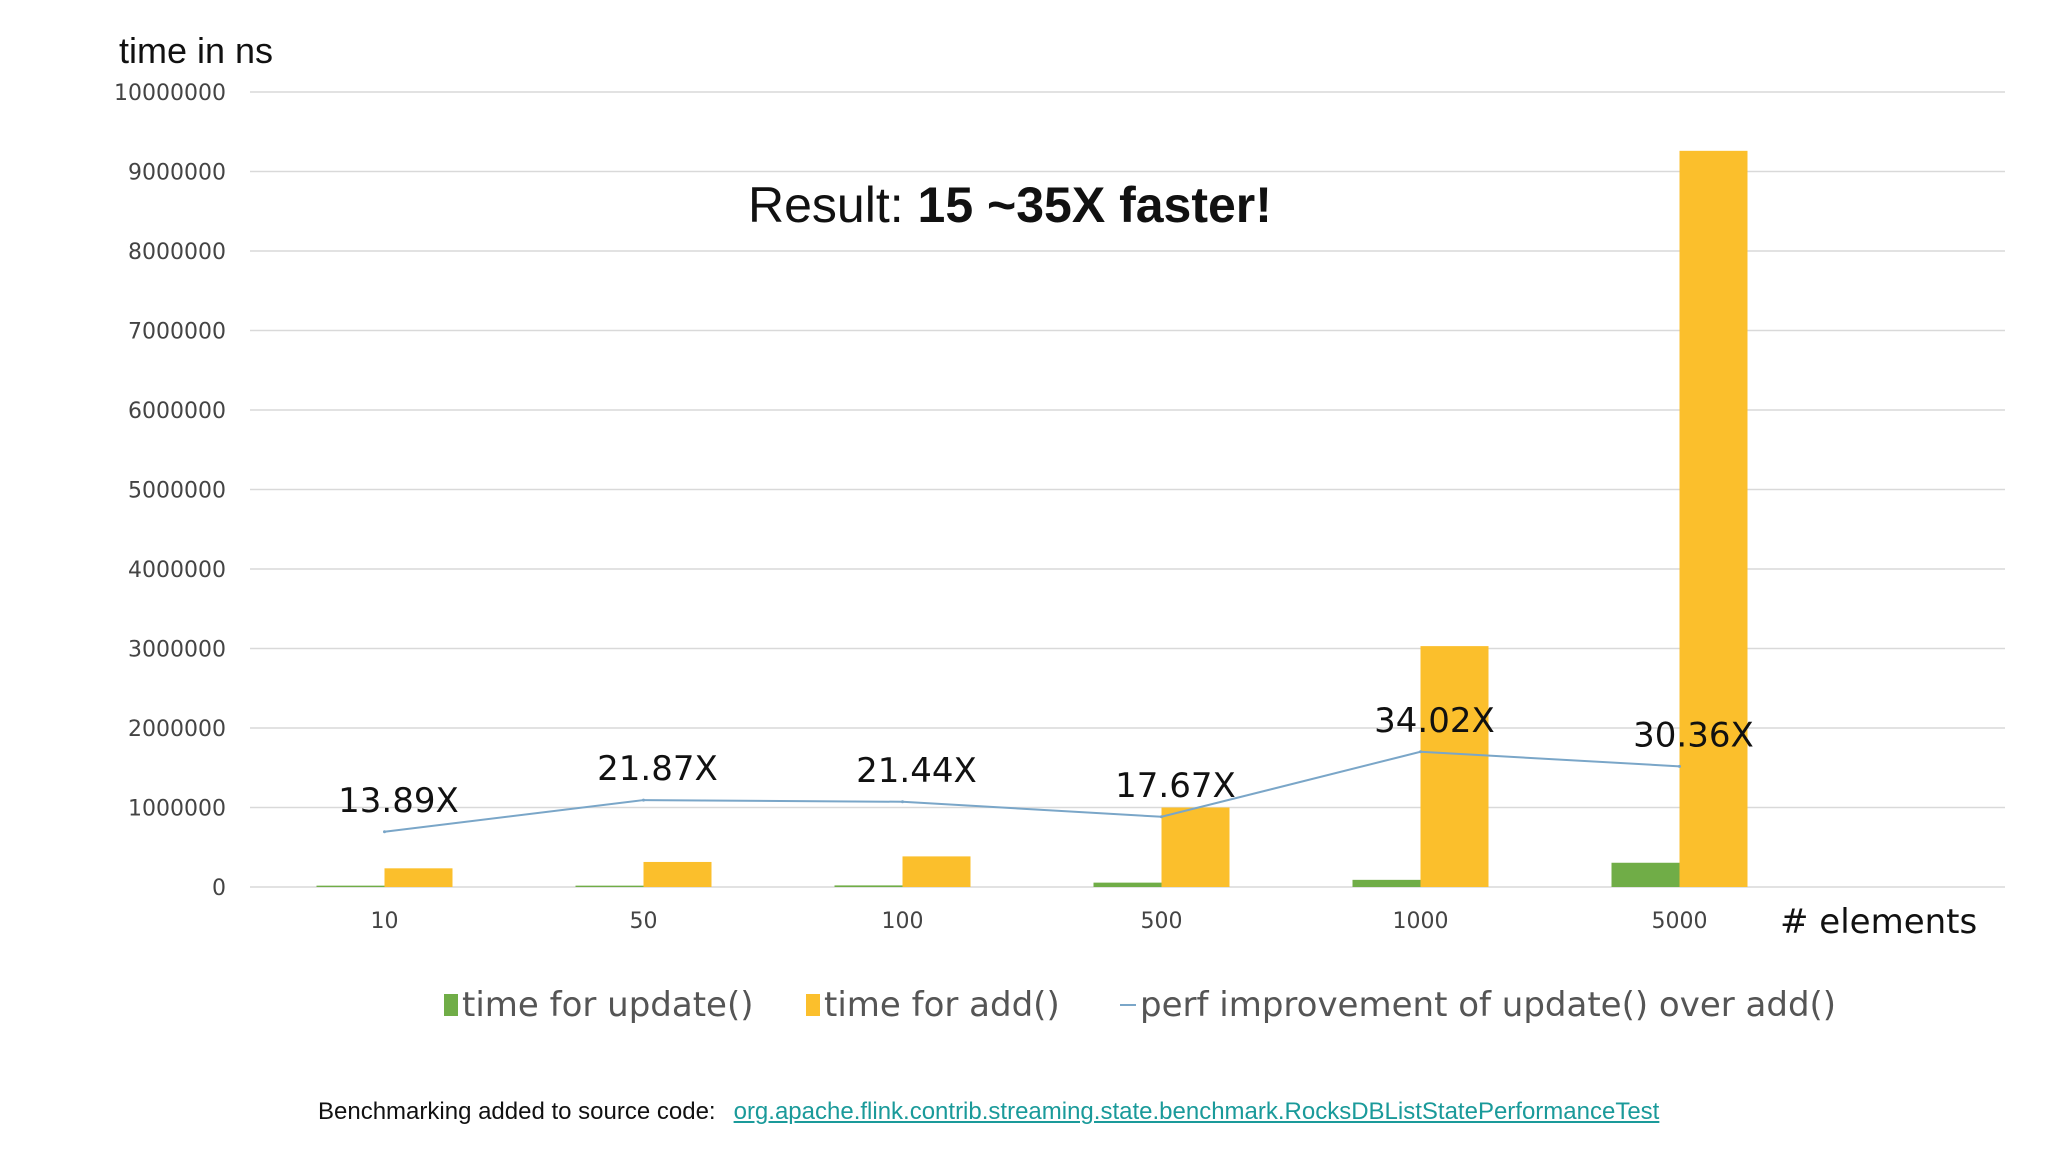 Image resolution: width=2048 pixels, height=1152 pixels. I want to click on y-tick-label: 10000000, so click(170, 93).